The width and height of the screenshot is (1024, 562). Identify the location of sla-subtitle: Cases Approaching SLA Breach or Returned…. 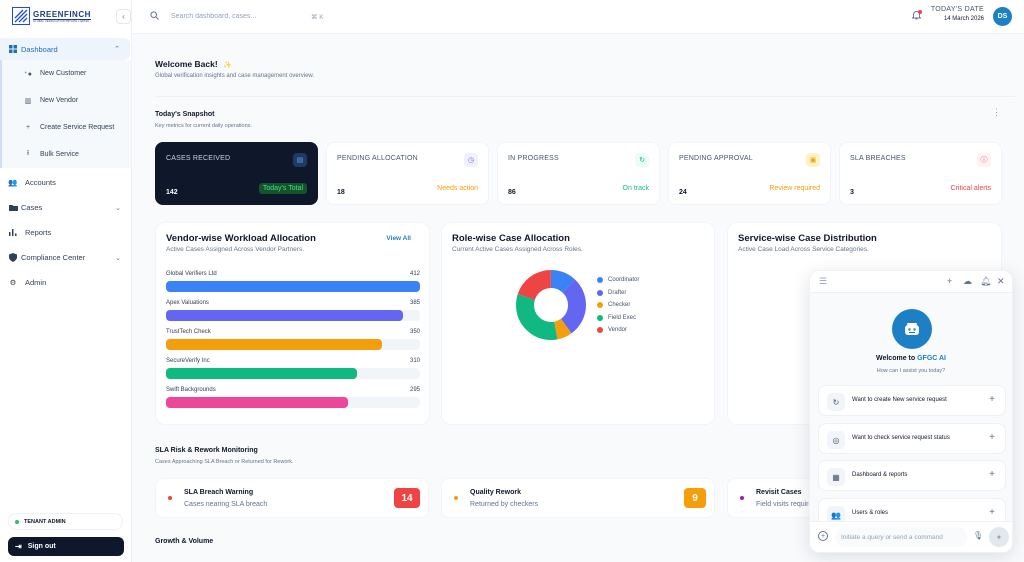
(224, 462).